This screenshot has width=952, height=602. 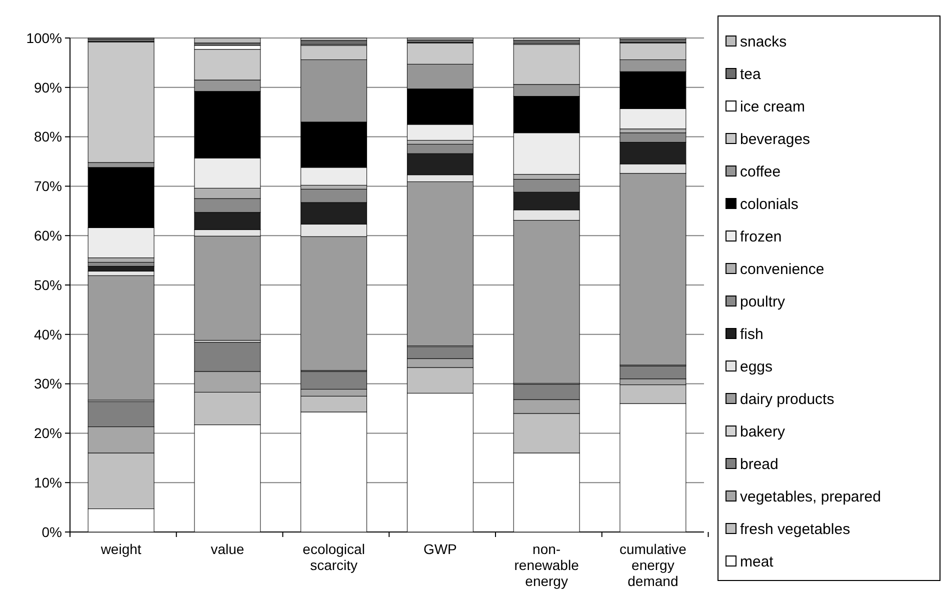 What do you see at coordinates (773, 107) in the screenshot?
I see `legend-label: ice cream` at bounding box center [773, 107].